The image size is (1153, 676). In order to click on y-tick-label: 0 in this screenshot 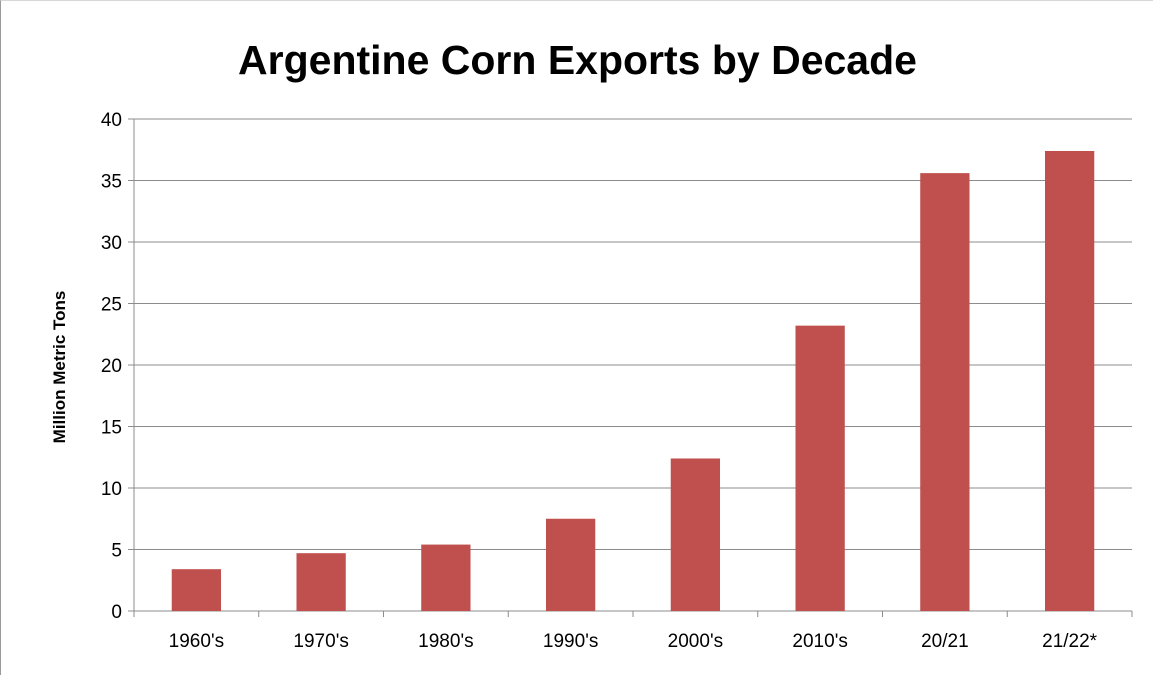, I will do `click(116, 612)`.